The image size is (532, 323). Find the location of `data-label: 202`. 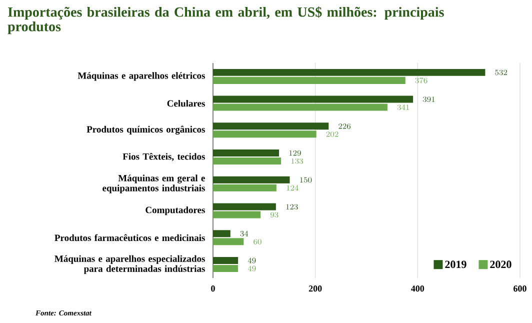

data-label: 202 is located at coordinates (332, 134).